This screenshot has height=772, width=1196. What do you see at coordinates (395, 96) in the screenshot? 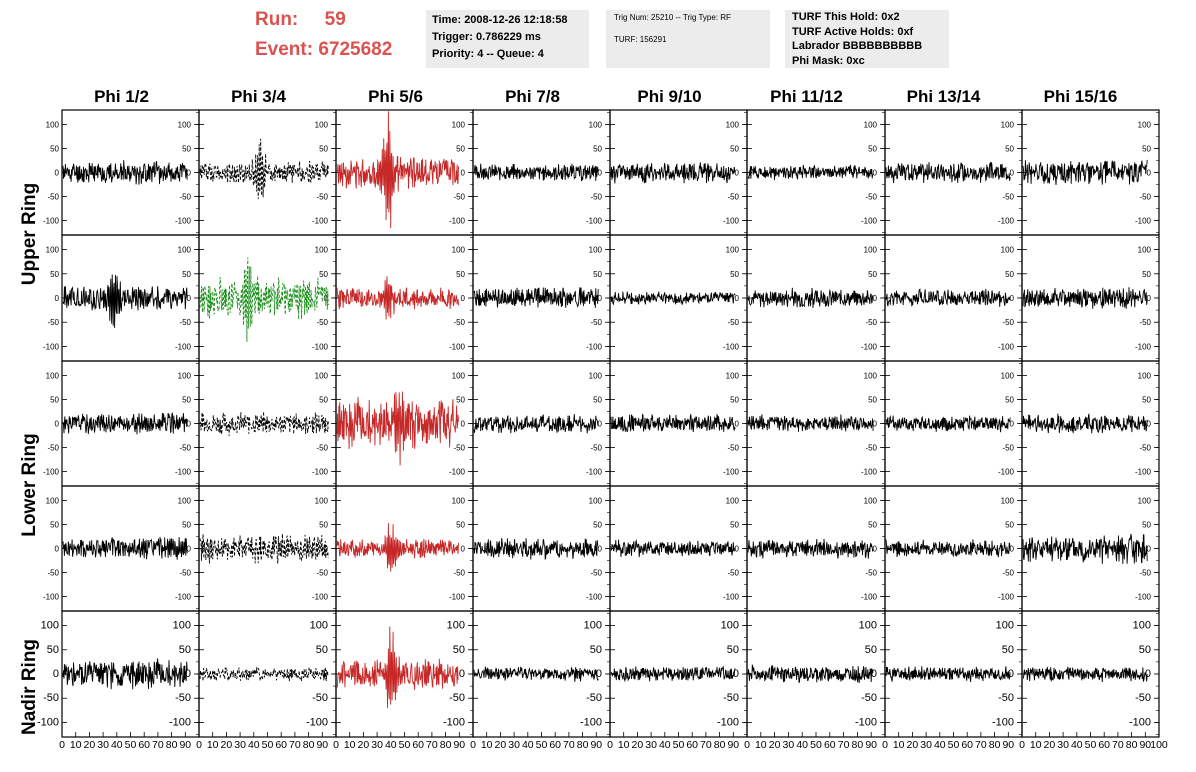
I see `column-header-phi-5-6: Phi 5/6` at bounding box center [395, 96].